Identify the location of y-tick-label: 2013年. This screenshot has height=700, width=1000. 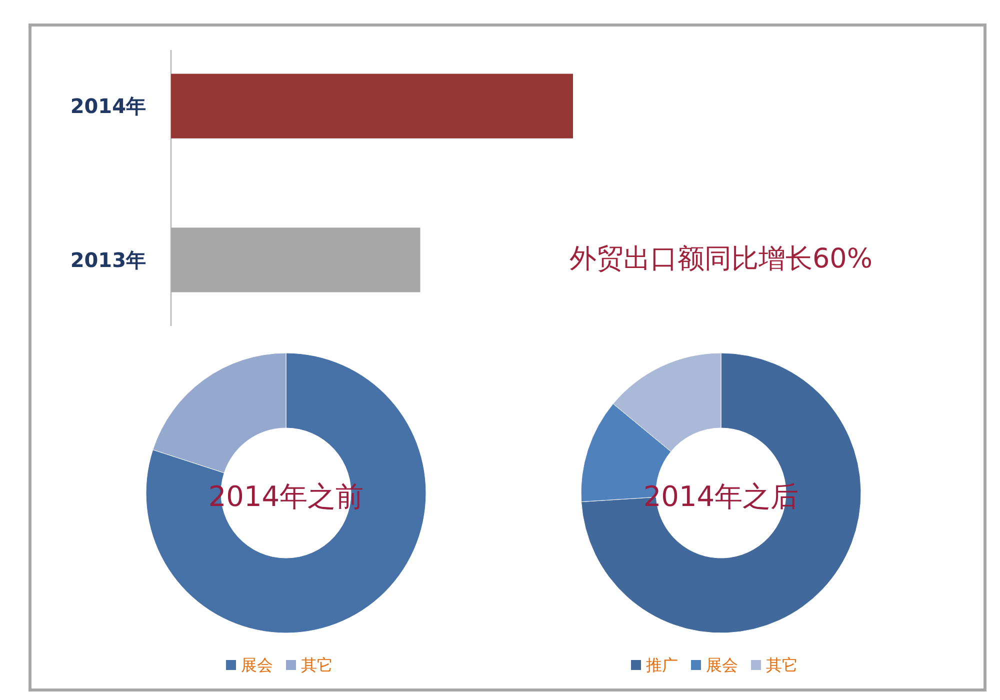
(108, 260).